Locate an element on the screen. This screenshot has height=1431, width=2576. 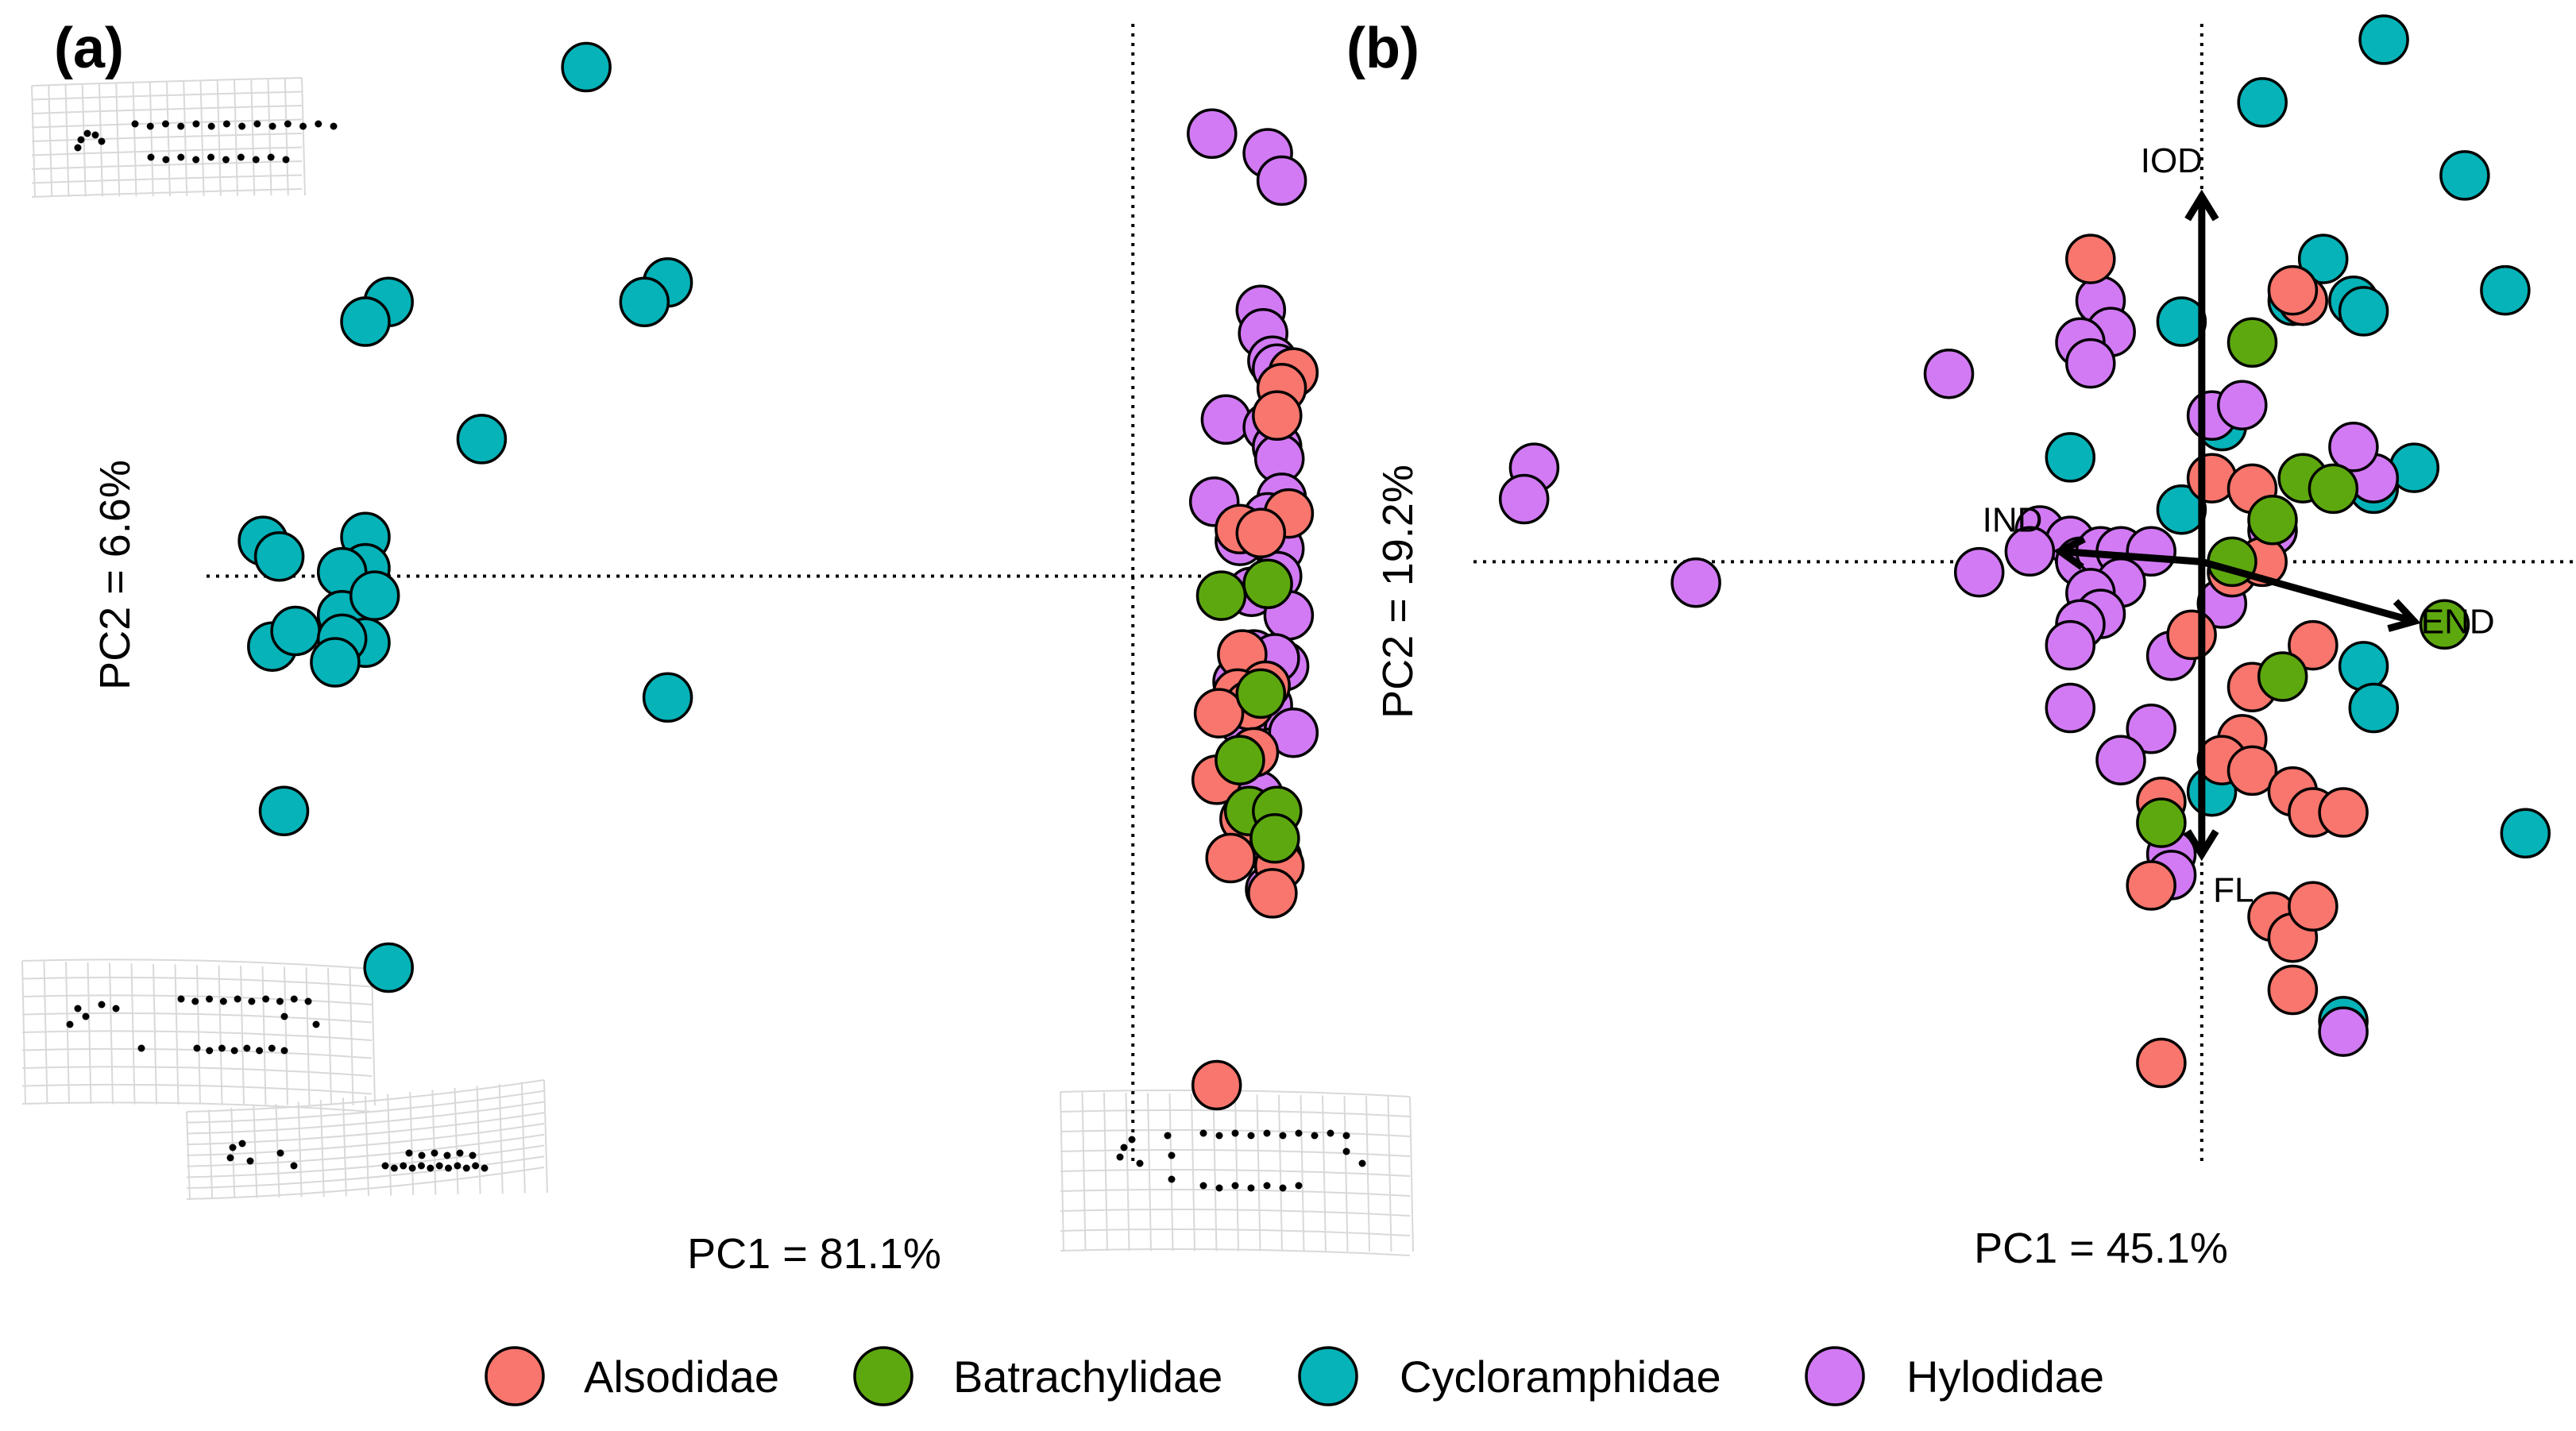
panel-b-y-axis-label: PC2 = 19.2% is located at coordinates (1398, 592).